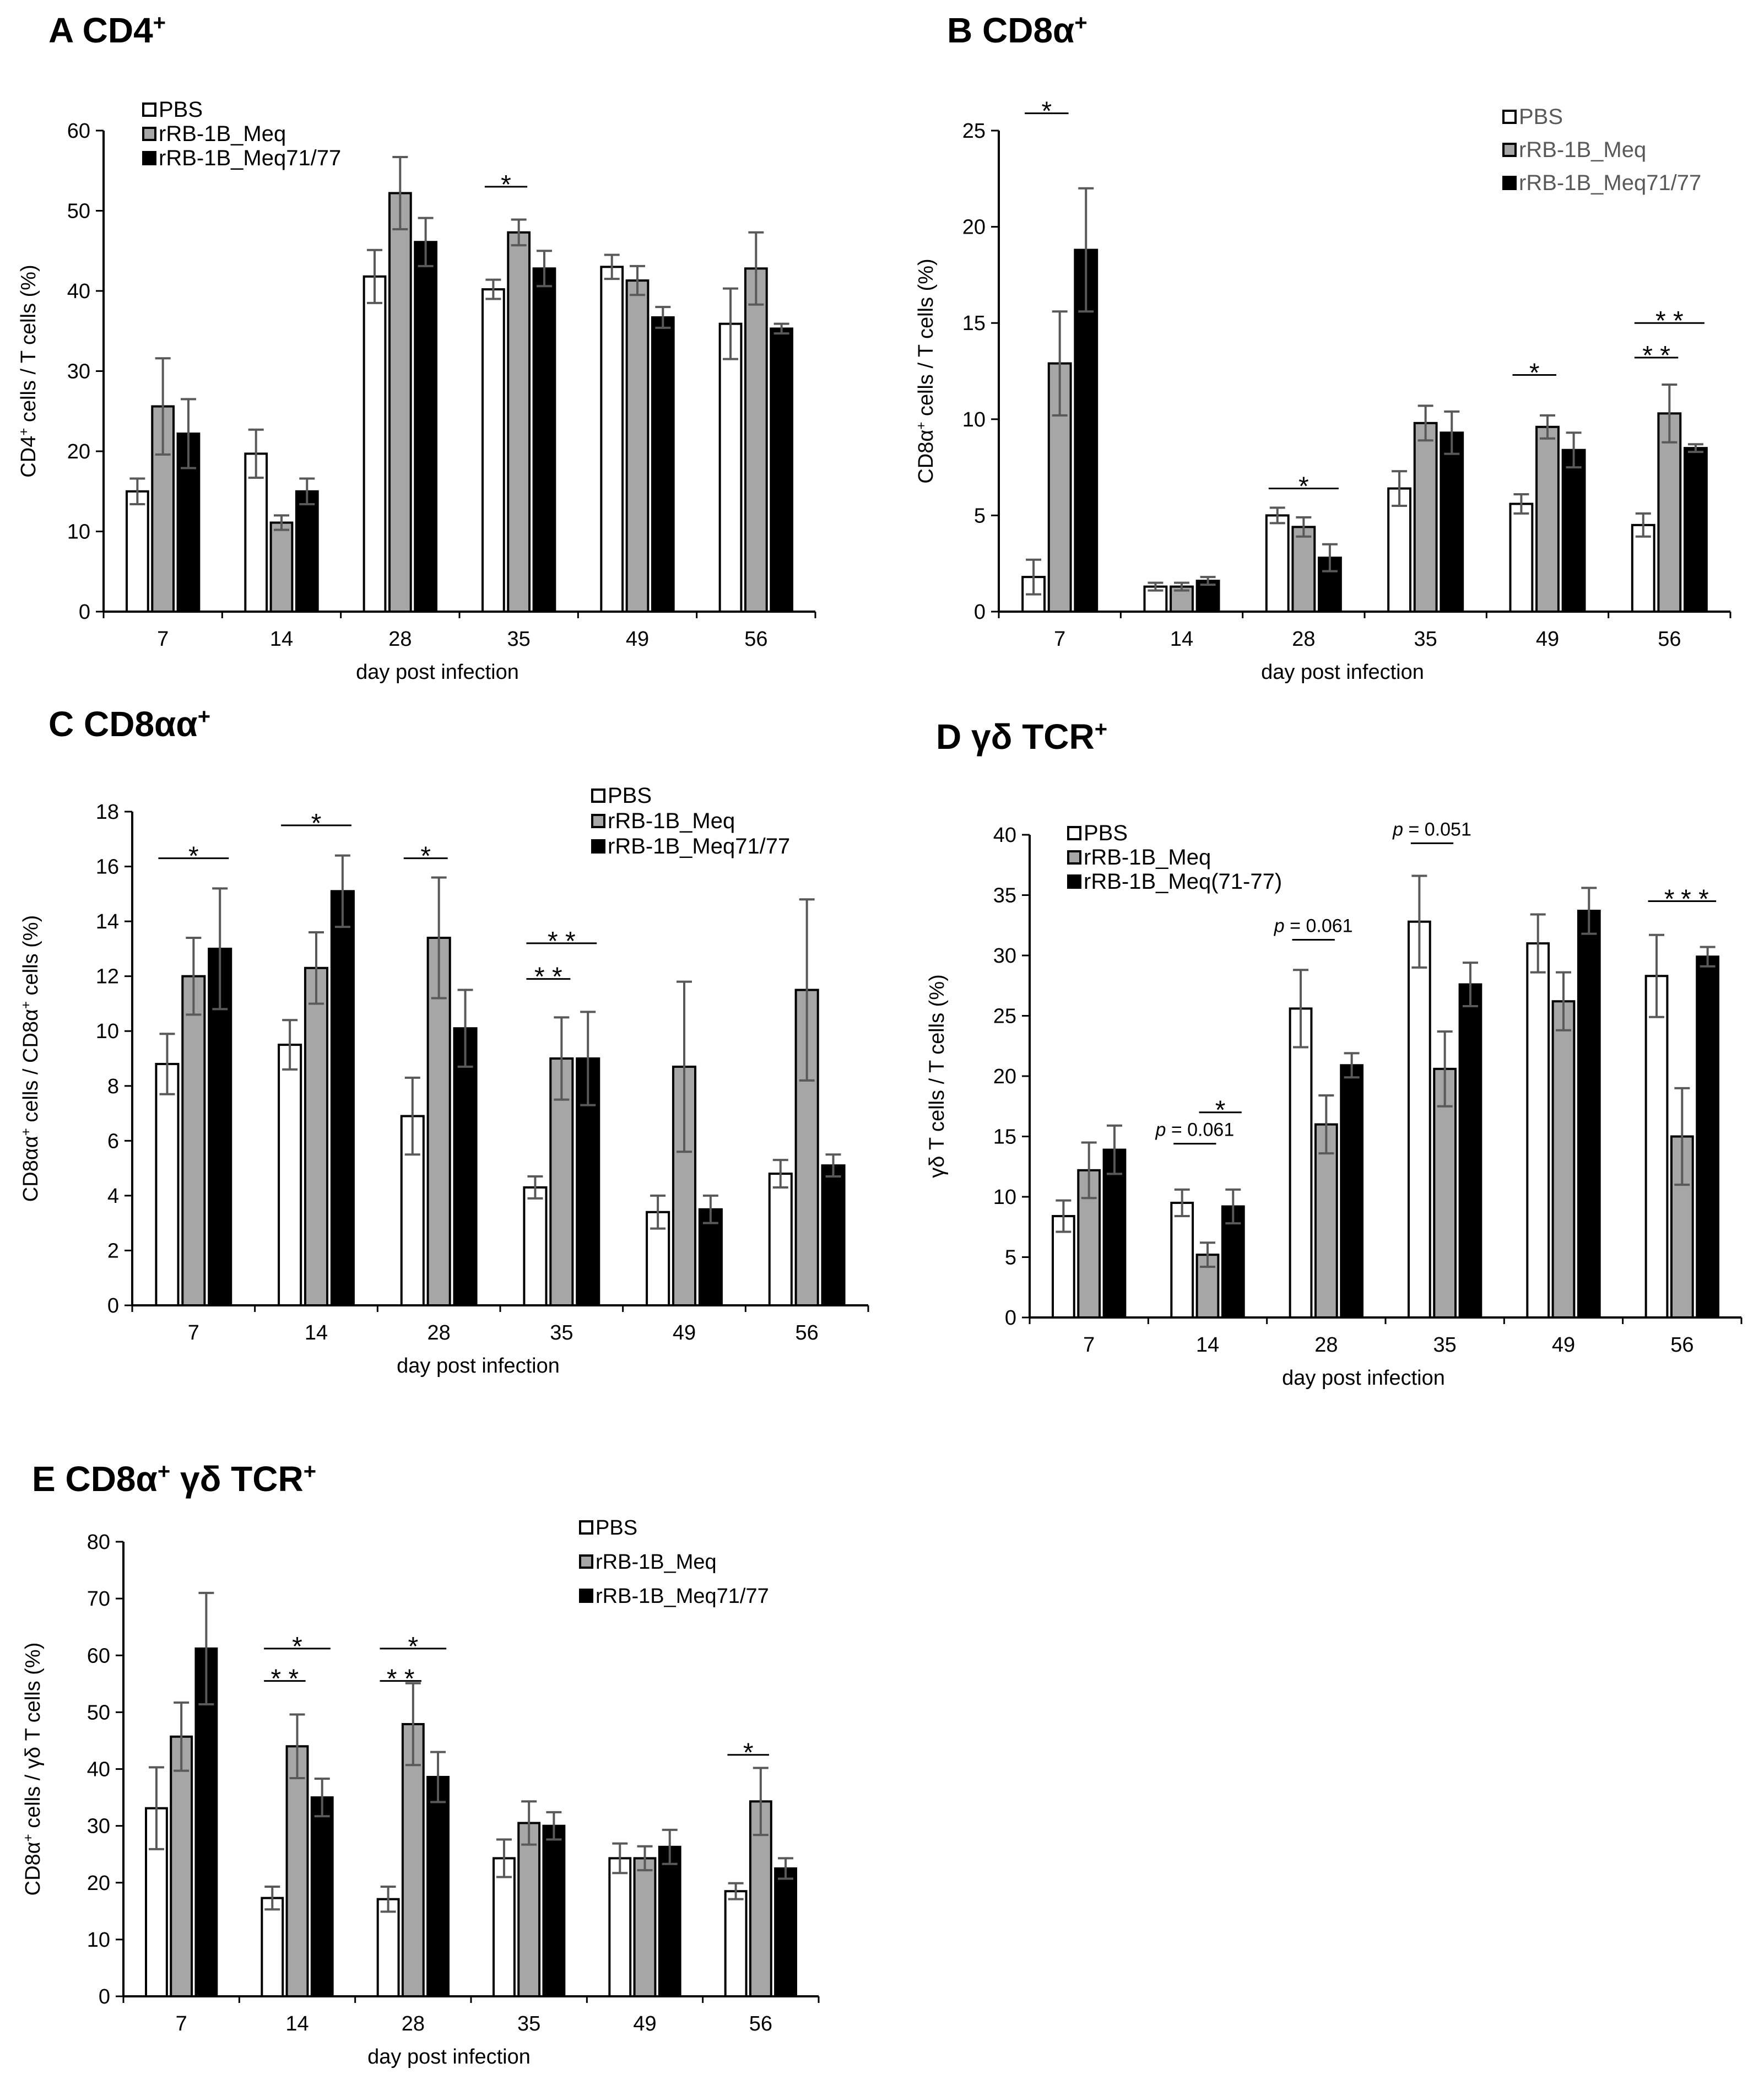 Image resolution: width=1764 pixels, height=2090 pixels. I want to click on y-tick-label: 6, so click(113, 1141).